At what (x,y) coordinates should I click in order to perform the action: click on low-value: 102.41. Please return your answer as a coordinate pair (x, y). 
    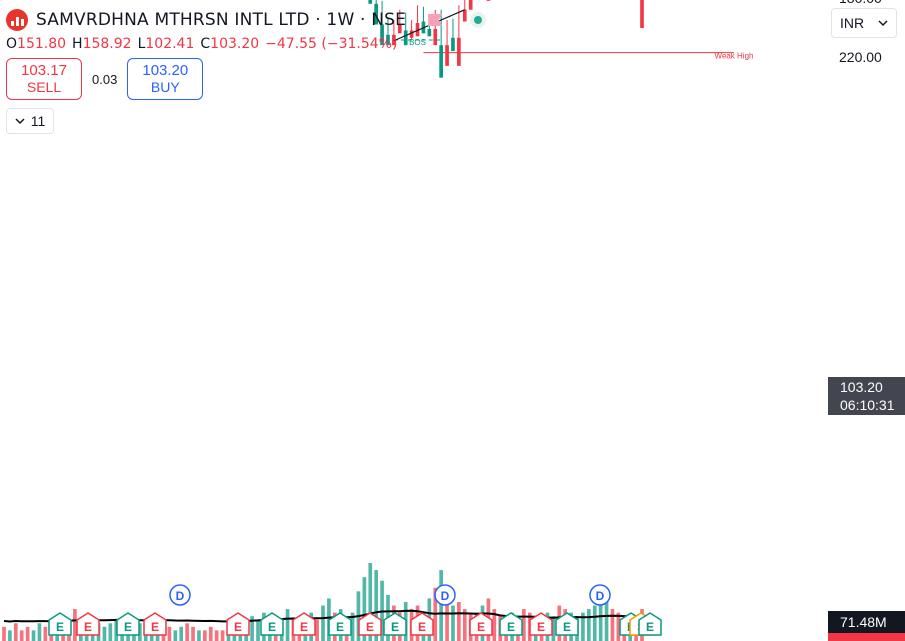
    Looking at the image, I should click on (170, 44).